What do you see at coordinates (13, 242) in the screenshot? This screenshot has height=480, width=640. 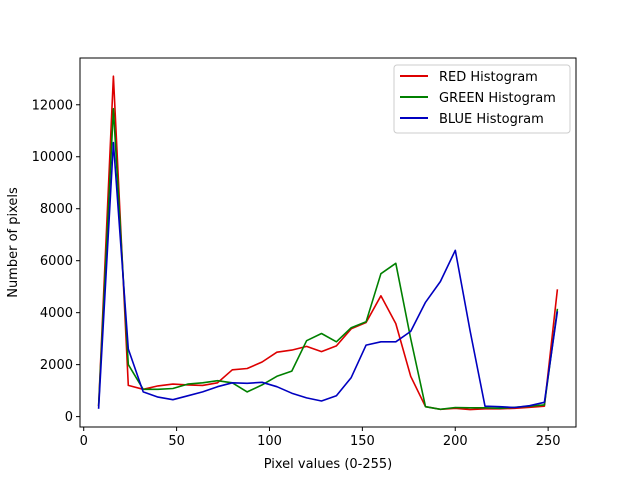 I see `y-axis-label: Number of pixels` at bounding box center [13, 242].